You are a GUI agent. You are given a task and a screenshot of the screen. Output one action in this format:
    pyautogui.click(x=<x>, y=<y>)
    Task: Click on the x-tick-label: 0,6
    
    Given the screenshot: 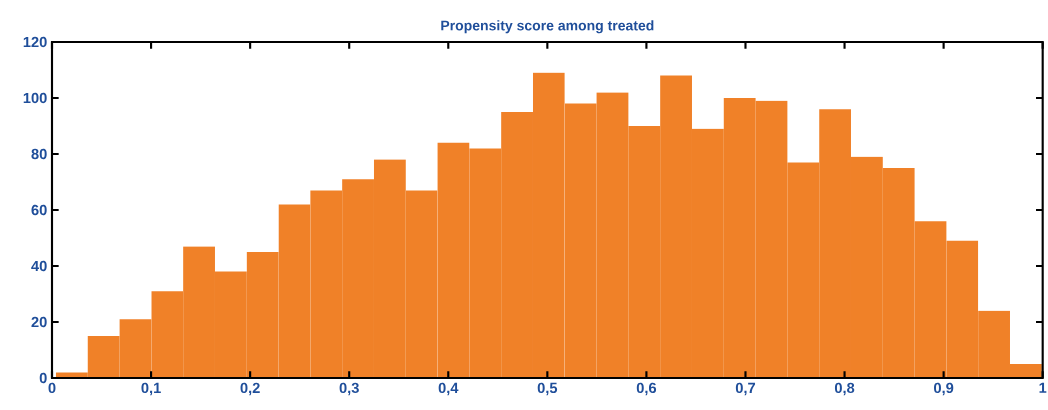 What is the action you would take?
    pyautogui.click(x=646, y=389)
    